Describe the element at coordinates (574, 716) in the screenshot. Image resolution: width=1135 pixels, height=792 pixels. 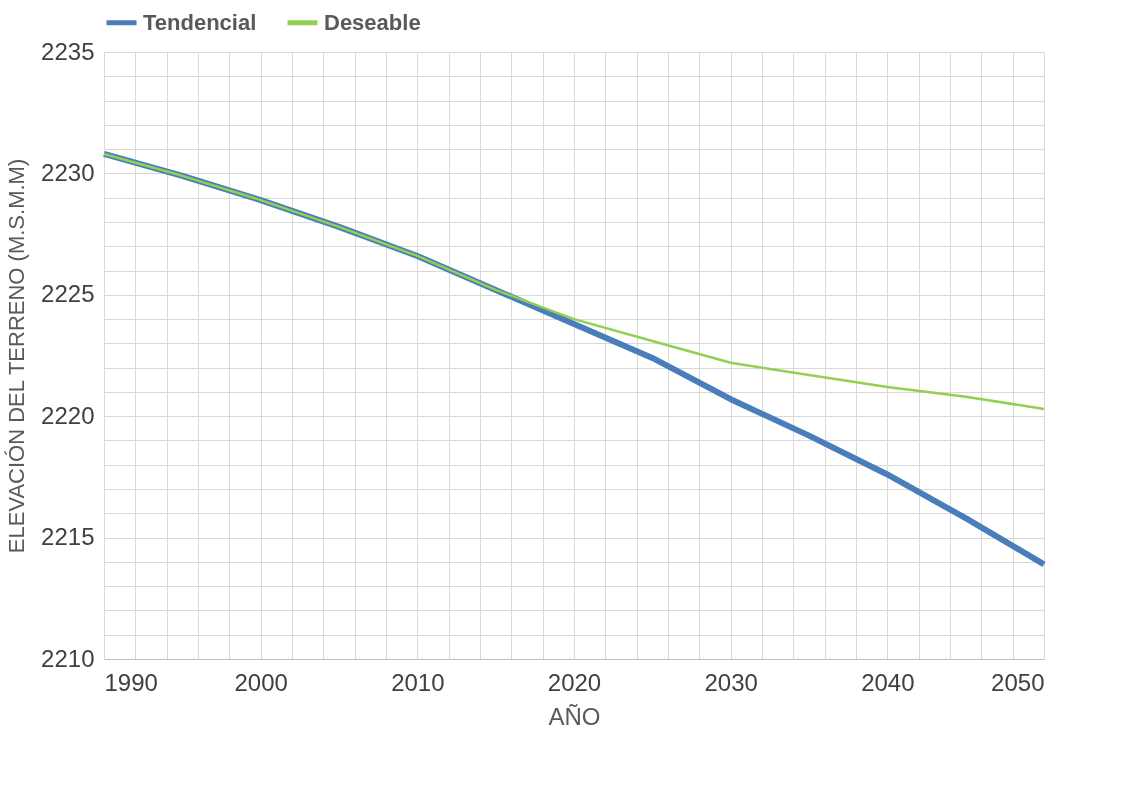
I see `x-axis-title: AÑO` at that location.